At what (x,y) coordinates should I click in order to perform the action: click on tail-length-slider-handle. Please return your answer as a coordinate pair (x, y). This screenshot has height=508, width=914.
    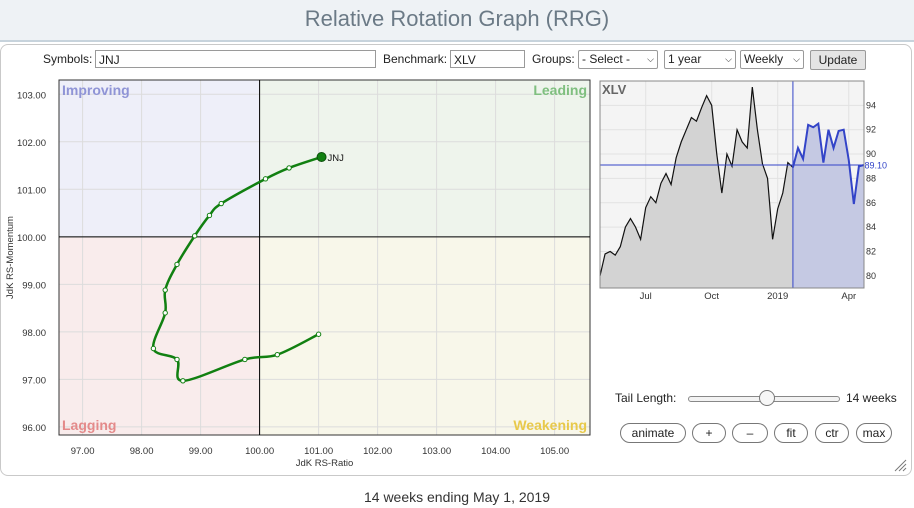
    Looking at the image, I should click on (767, 398).